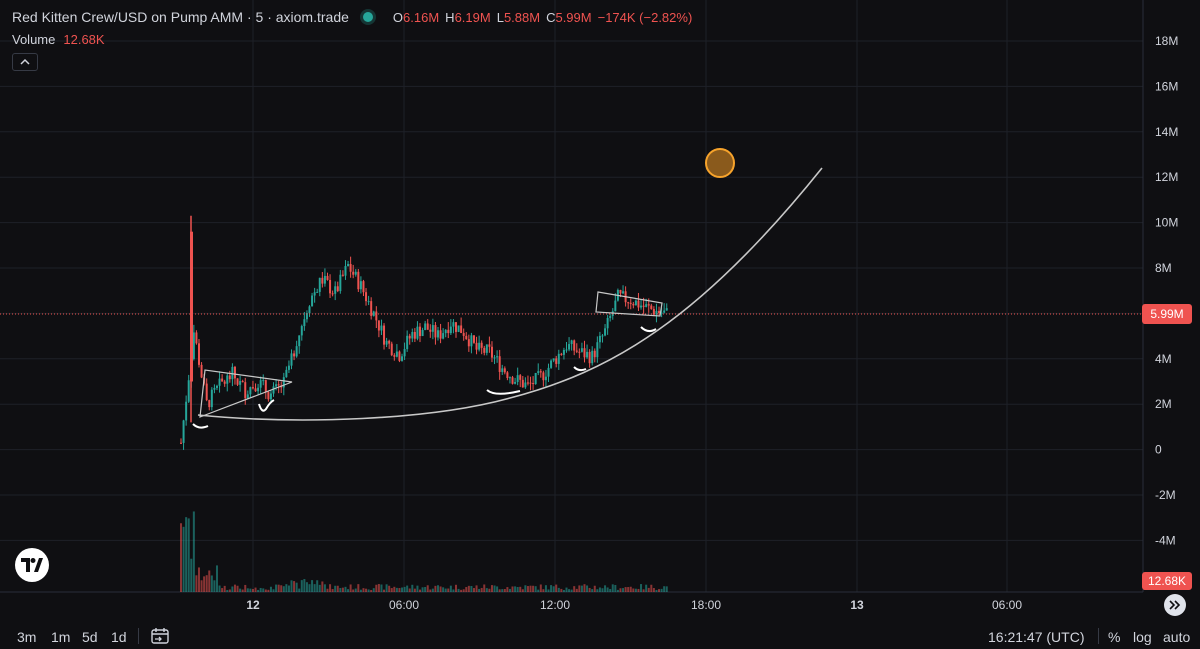  What do you see at coordinates (1167, 581) in the screenshot?
I see `last-volume-tag: 12.68K` at bounding box center [1167, 581].